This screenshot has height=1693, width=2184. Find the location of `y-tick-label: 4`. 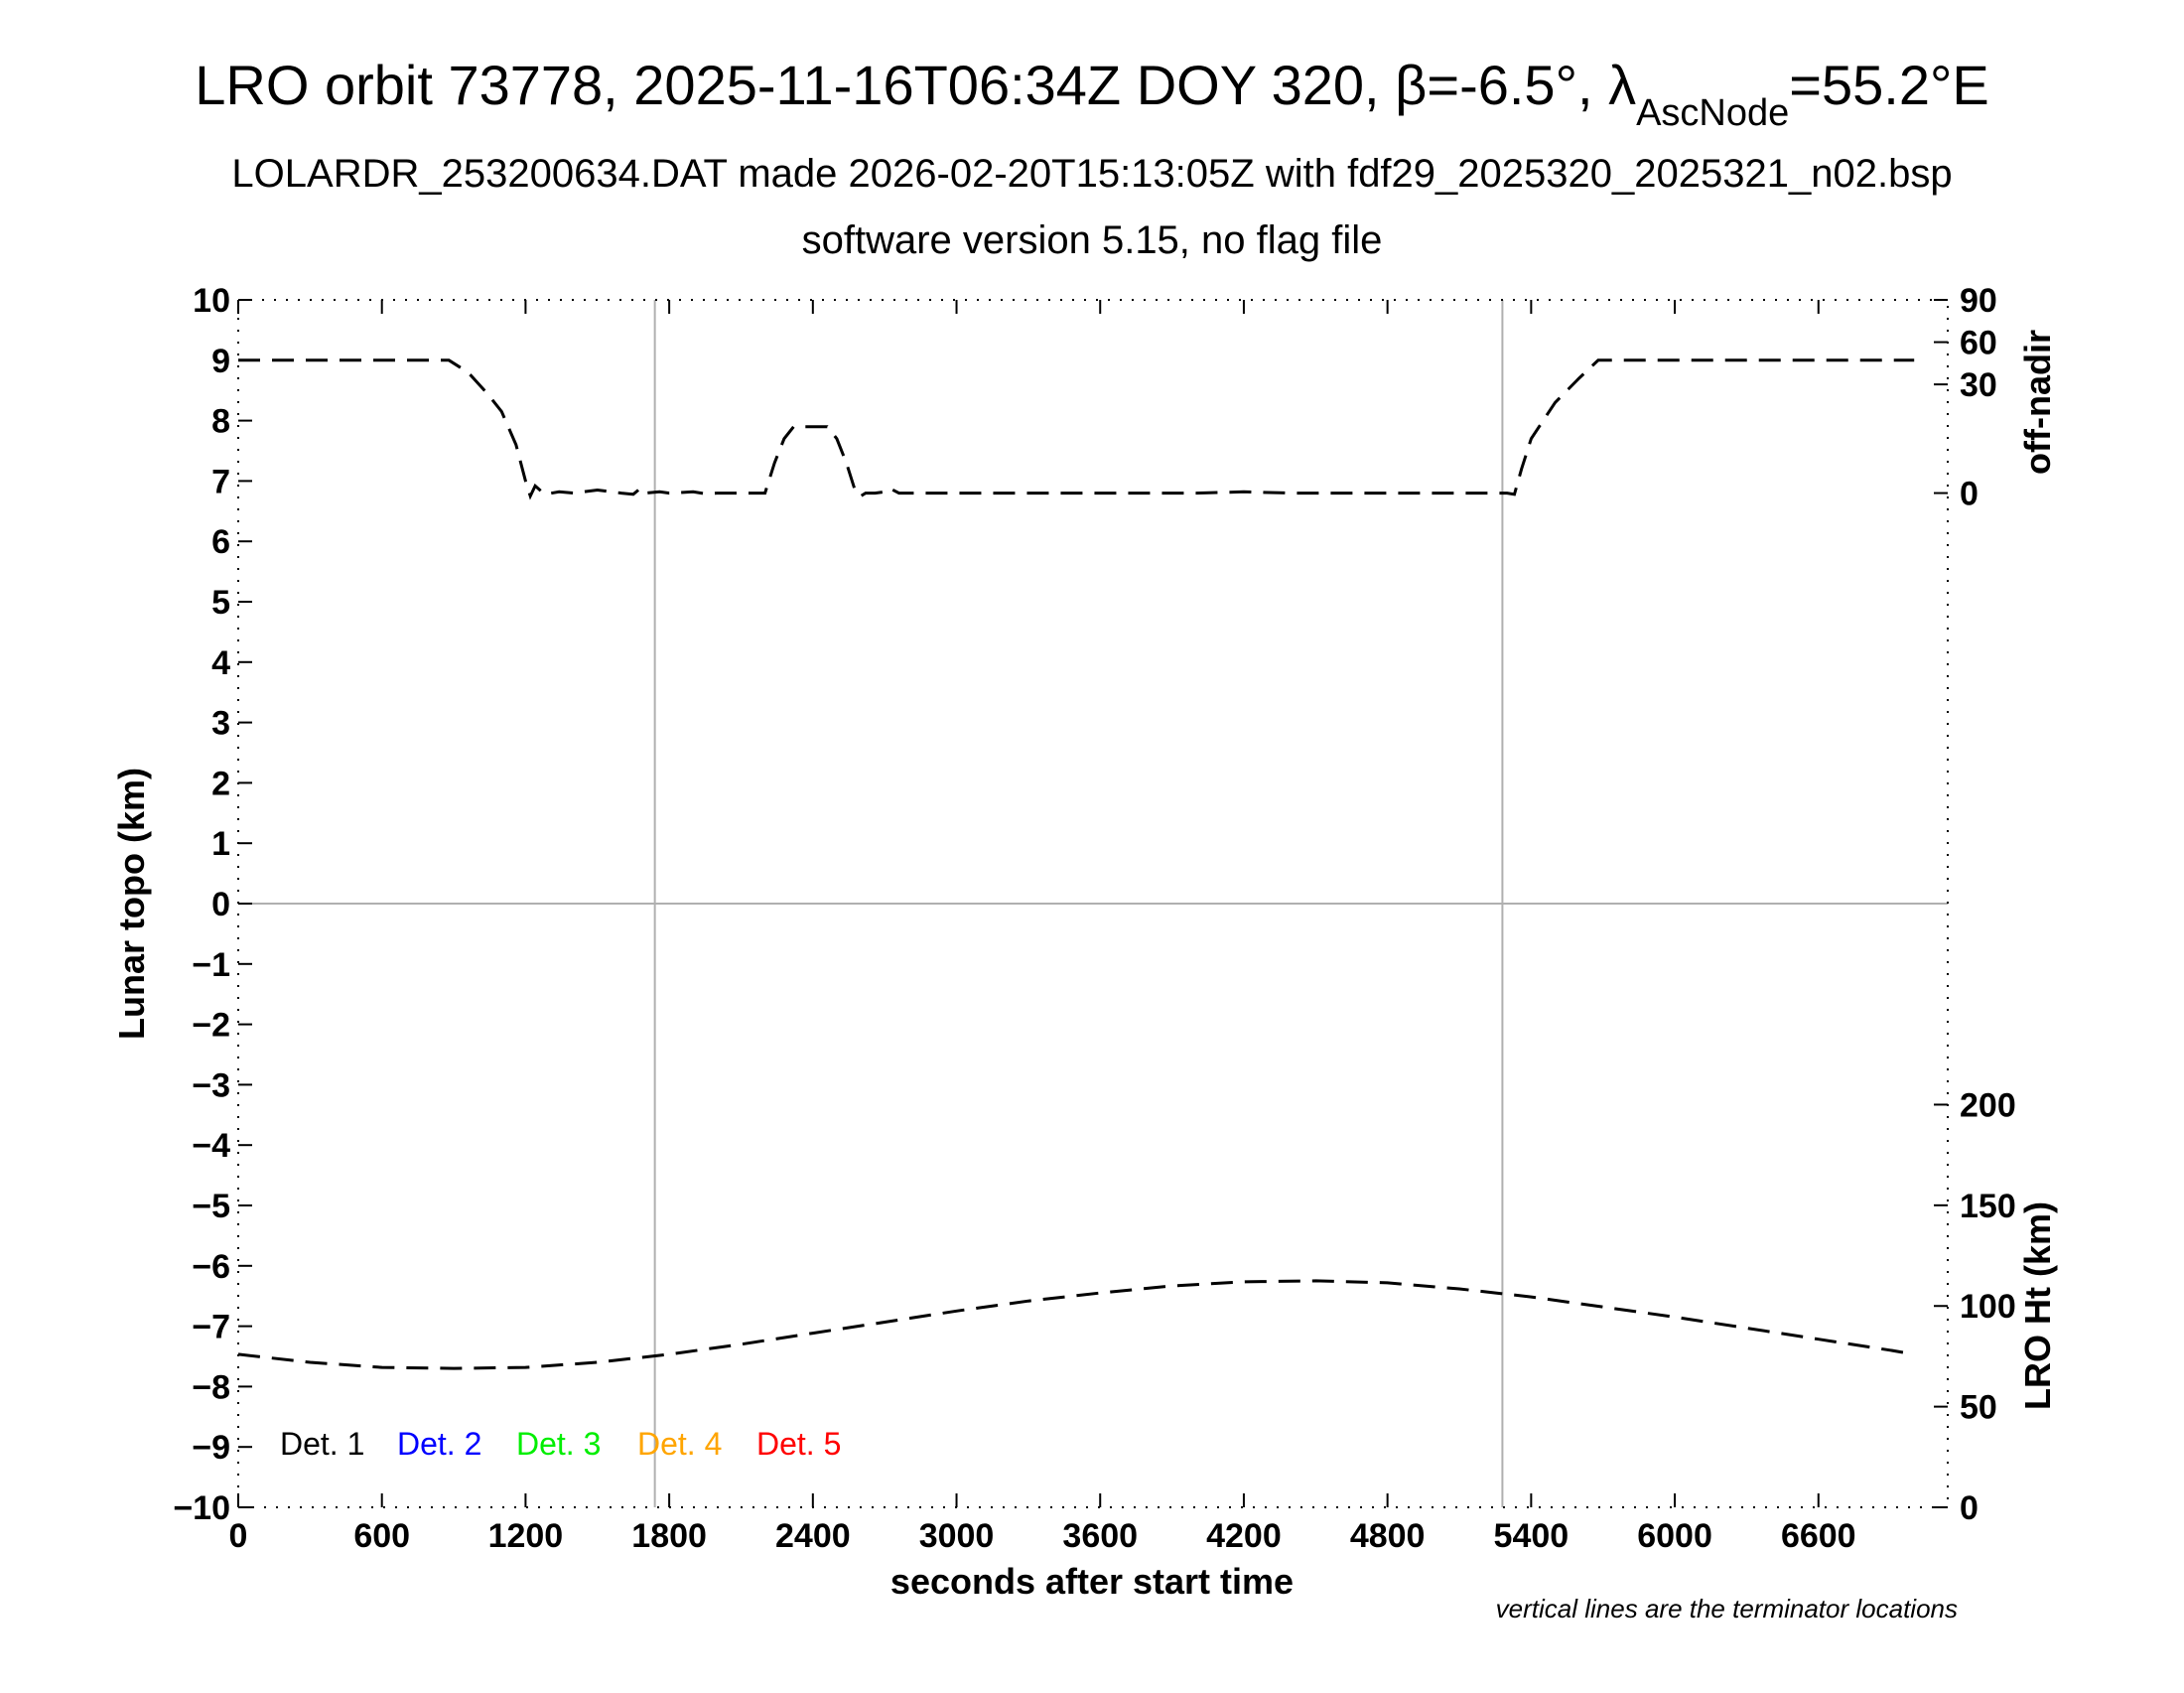

y-tick-label: 4 is located at coordinates (220, 663).